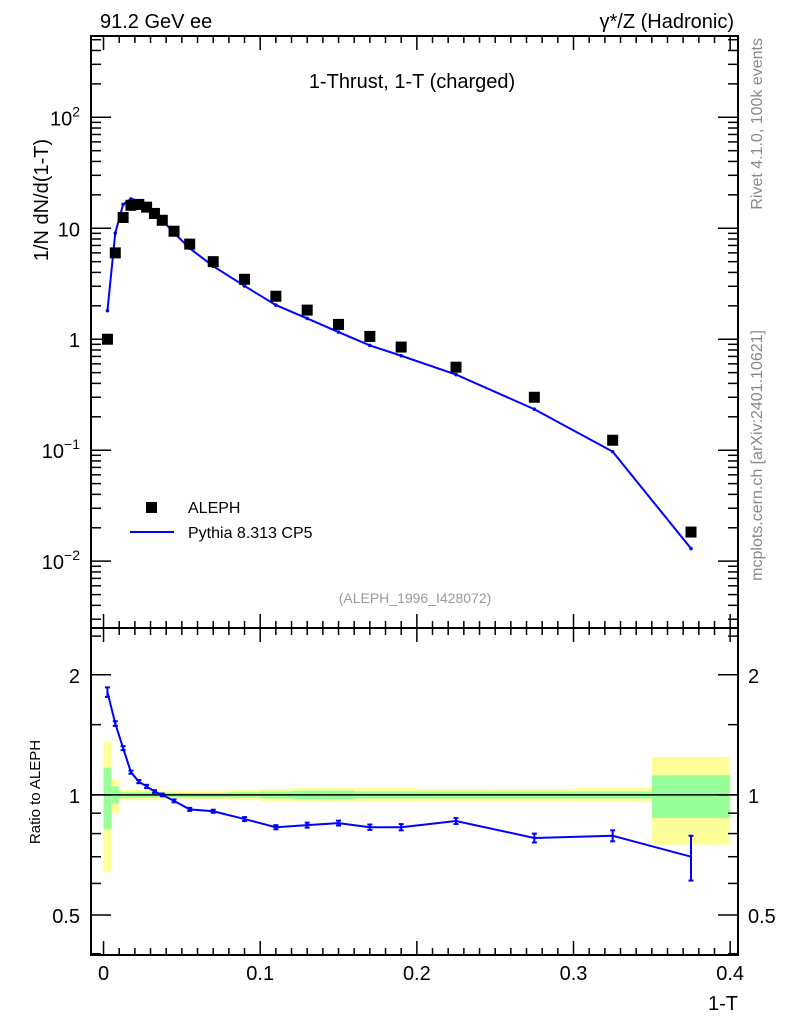  Describe the element at coordinates (730, 974) in the screenshot. I see `x-tick-label: 0.4` at that location.